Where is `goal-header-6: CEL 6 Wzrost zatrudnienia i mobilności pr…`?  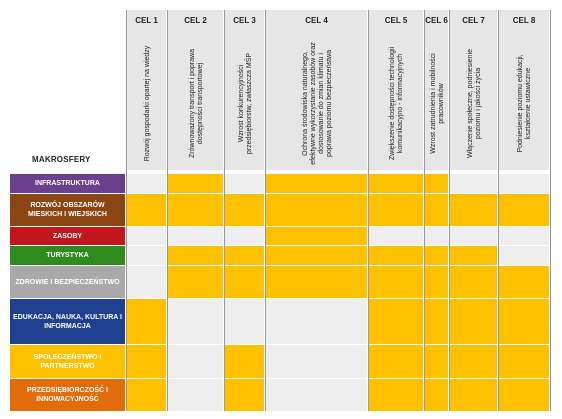 goal-header-6: CEL 6 Wzrost zatrudnienia i mobilności pr… is located at coordinates (436, 90).